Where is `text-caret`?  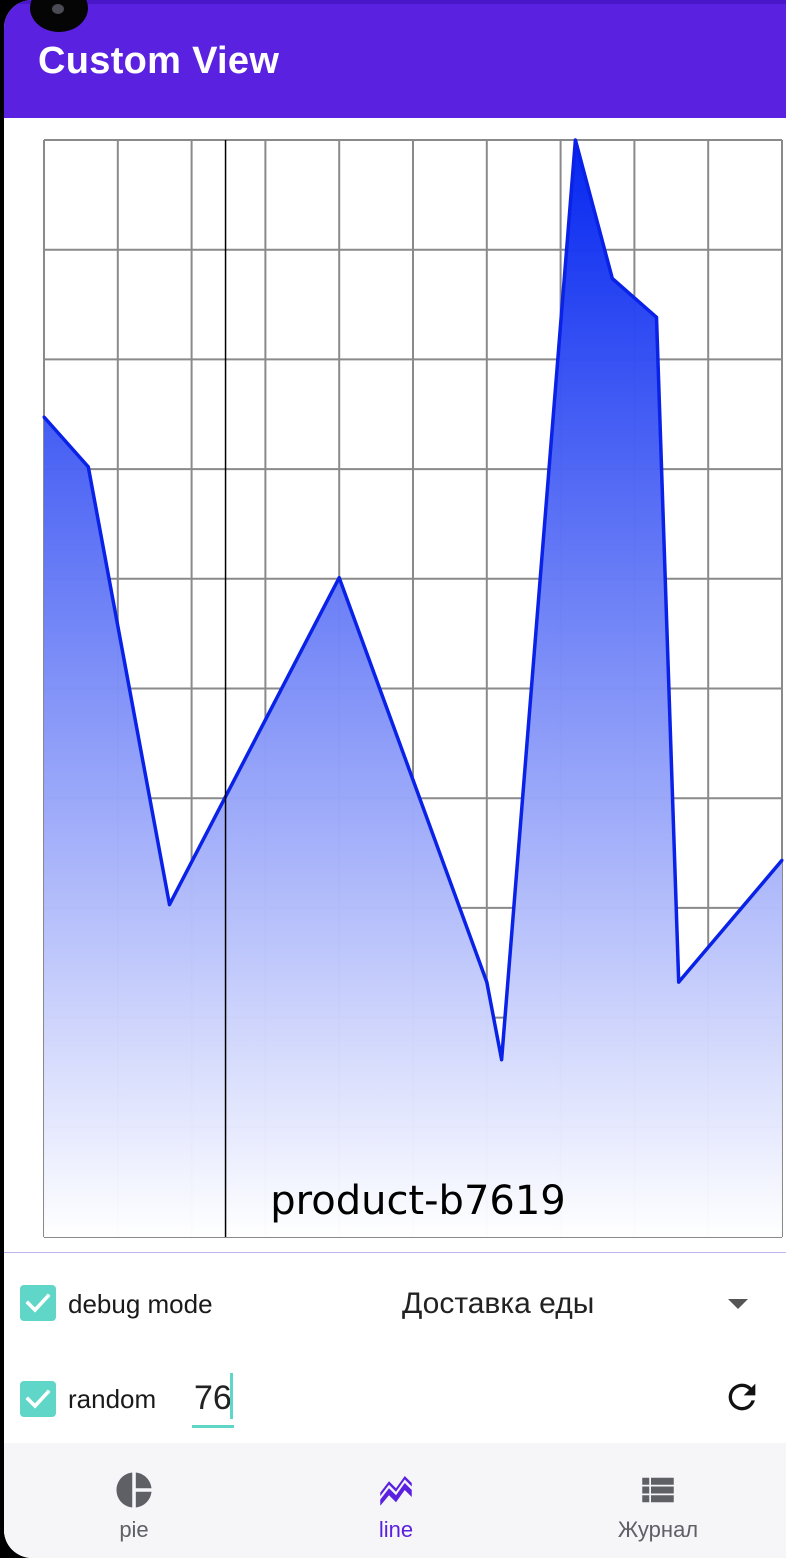 text-caret is located at coordinates (231, 1396).